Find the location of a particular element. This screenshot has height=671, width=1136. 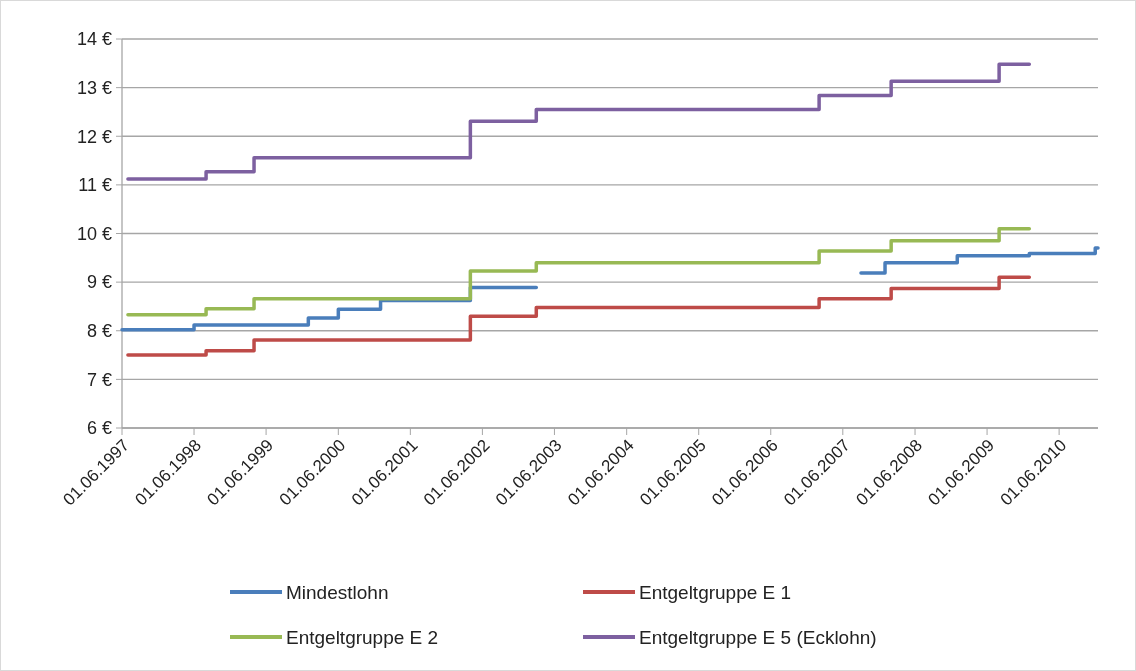

y-tick-label: 12 € is located at coordinates (94, 136).